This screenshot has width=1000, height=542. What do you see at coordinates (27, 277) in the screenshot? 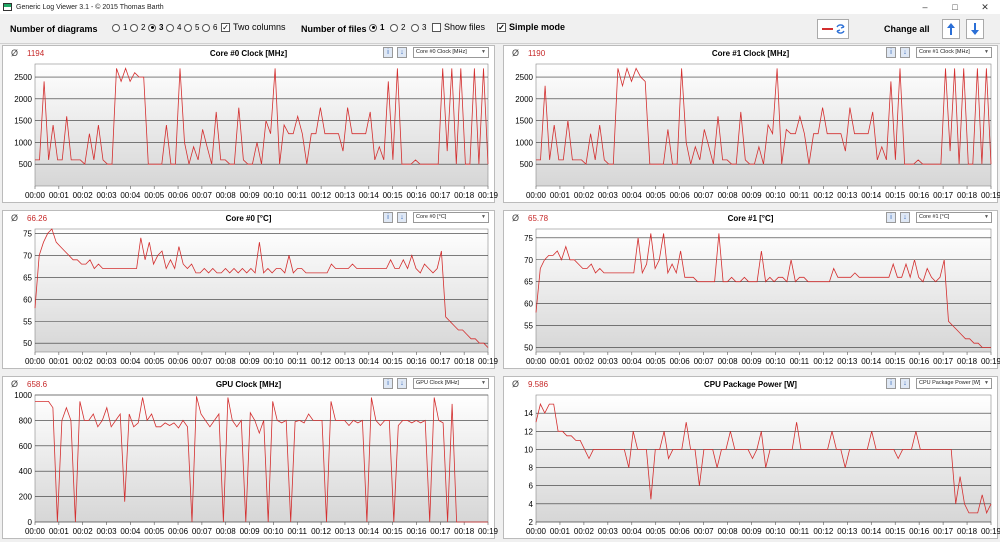
I see `y-tick-label: 65` at bounding box center [27, 277].